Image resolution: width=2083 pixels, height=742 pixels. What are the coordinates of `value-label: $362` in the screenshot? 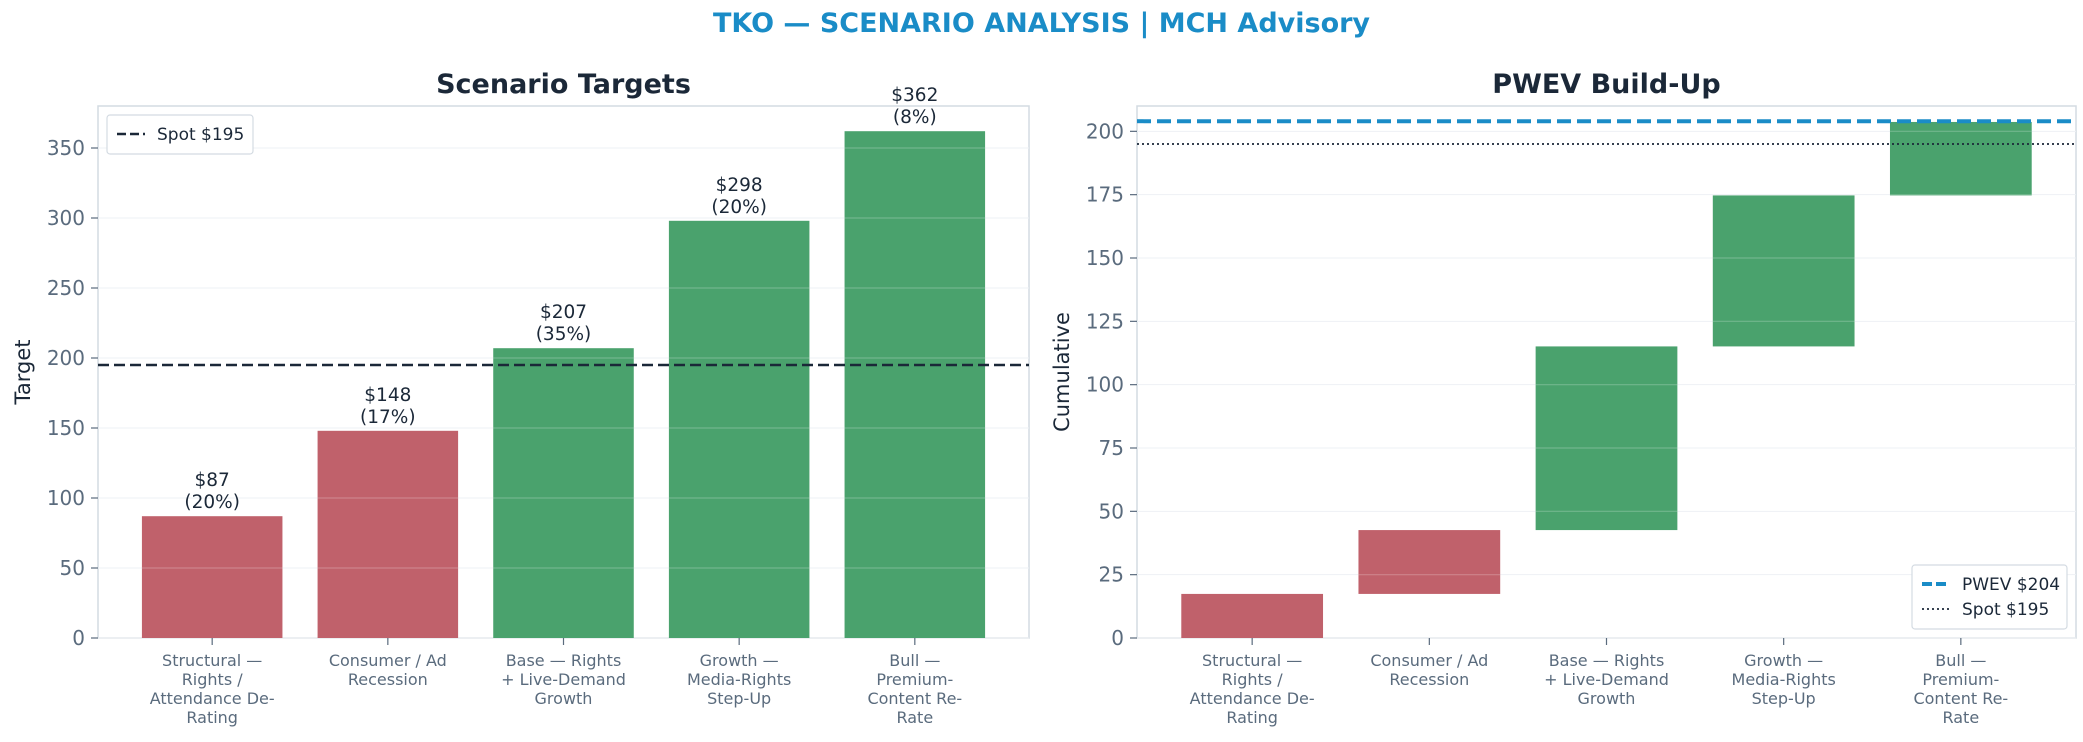 It's located at (914, 95).